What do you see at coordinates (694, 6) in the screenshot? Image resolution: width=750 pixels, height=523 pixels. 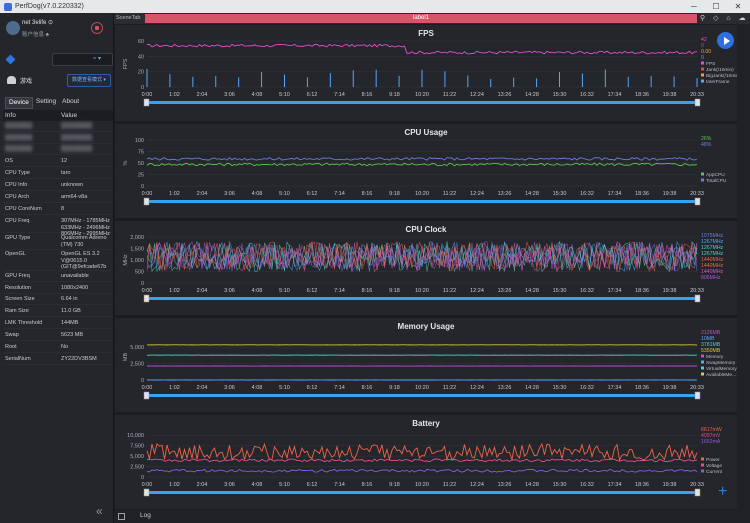 I see `minimize-button: ─` at bounding box center [694, 6].